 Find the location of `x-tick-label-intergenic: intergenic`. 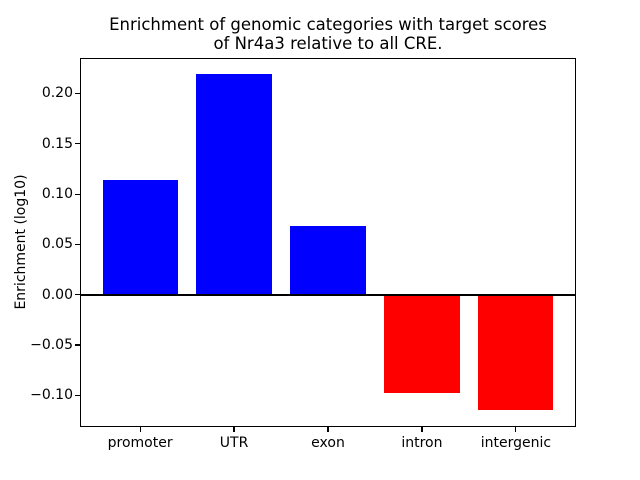

x-tick-label-intergenic: intergenic is located at coordinates (516, 443).